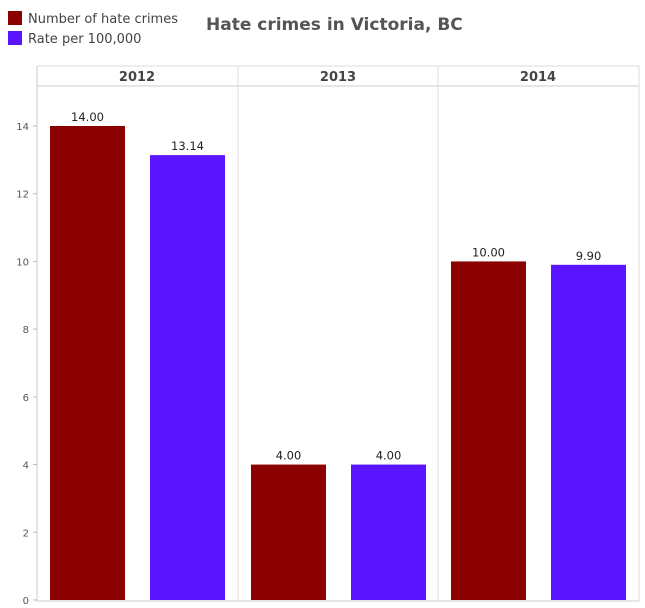 The height and width of the screenshot is (608, 645). Describe the element at coordinates (93, 29) in the screenshot. I see `legend: Number of hate crimes Rate per 100,000` at that location.